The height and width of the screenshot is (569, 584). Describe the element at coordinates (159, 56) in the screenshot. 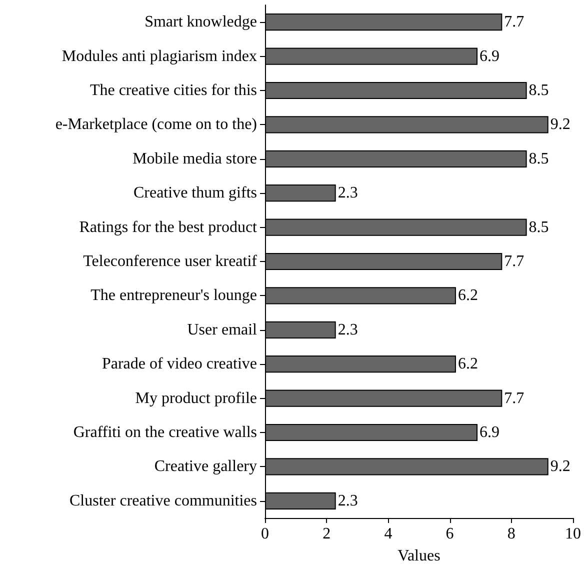

I see `y-tick-label: Modules anti plagiarism index` at that location.